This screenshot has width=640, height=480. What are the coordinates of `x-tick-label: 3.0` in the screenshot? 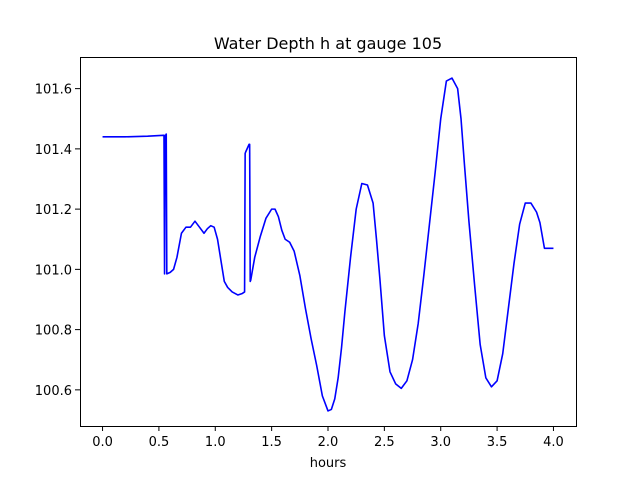 It's located at (440, 442).